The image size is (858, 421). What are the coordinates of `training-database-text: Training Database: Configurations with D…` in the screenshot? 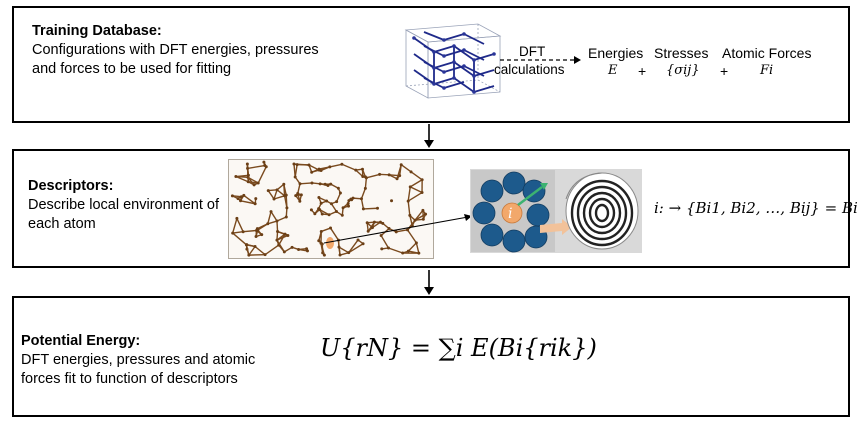 It's located at (182, 50).